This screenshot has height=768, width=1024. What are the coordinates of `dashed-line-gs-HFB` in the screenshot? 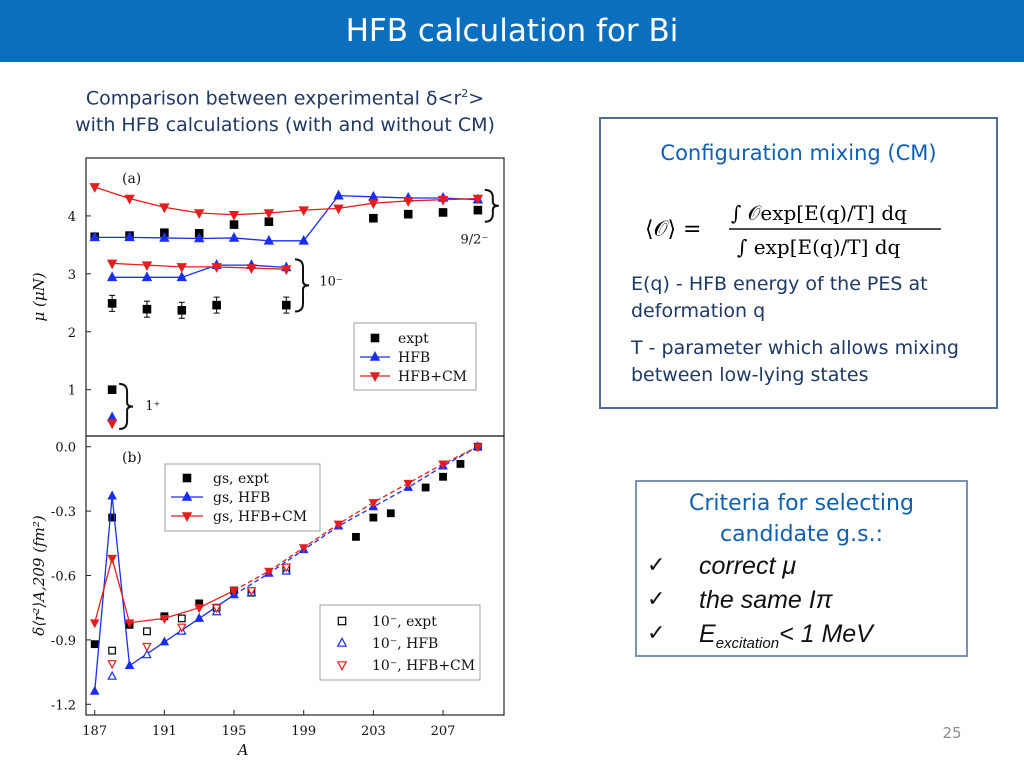 It's located at (356, 521).